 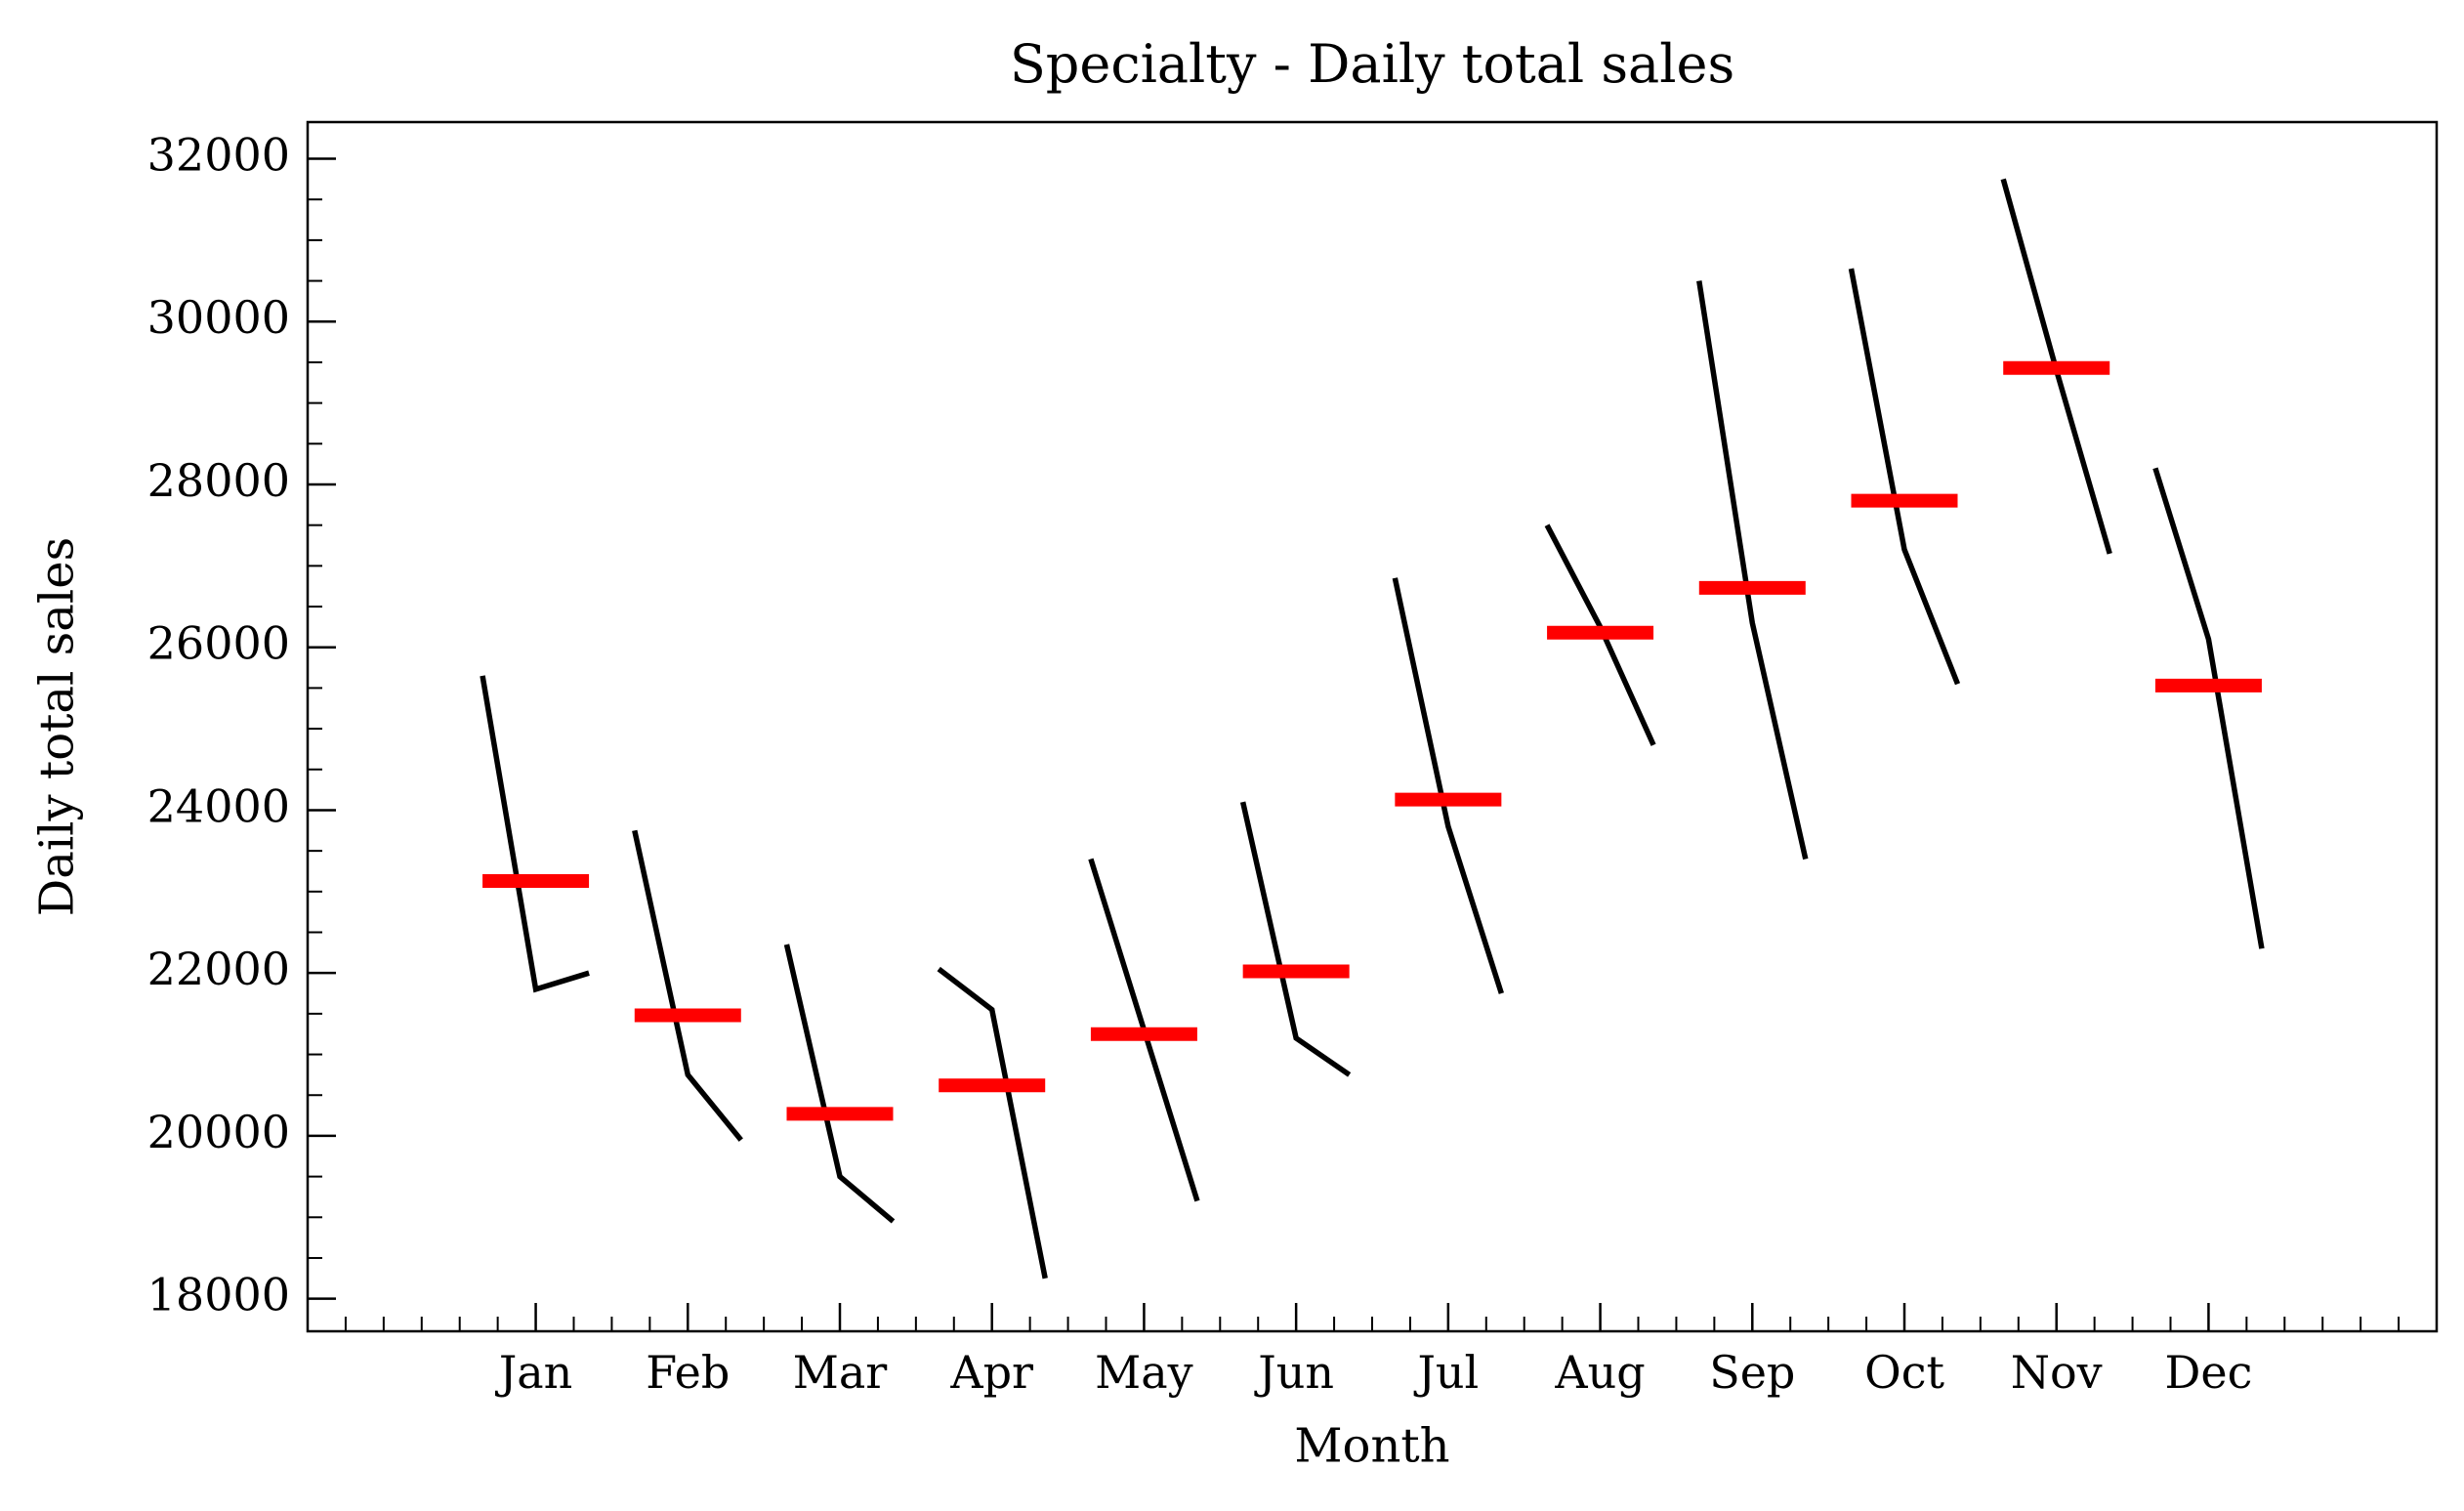 I want to click on y-axis-label: Daily total sales, so click(x=58, y=727).